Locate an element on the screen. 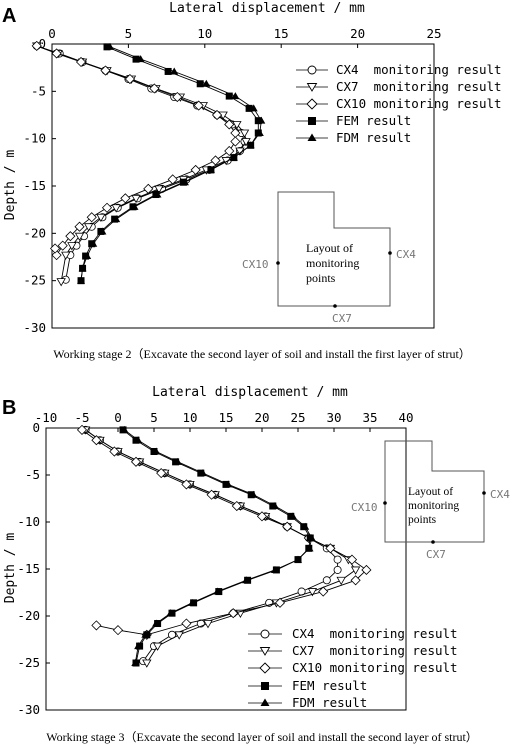 The height and width of the screenshot is (747, 526). series-fdm is located at coordinates (218, 545).